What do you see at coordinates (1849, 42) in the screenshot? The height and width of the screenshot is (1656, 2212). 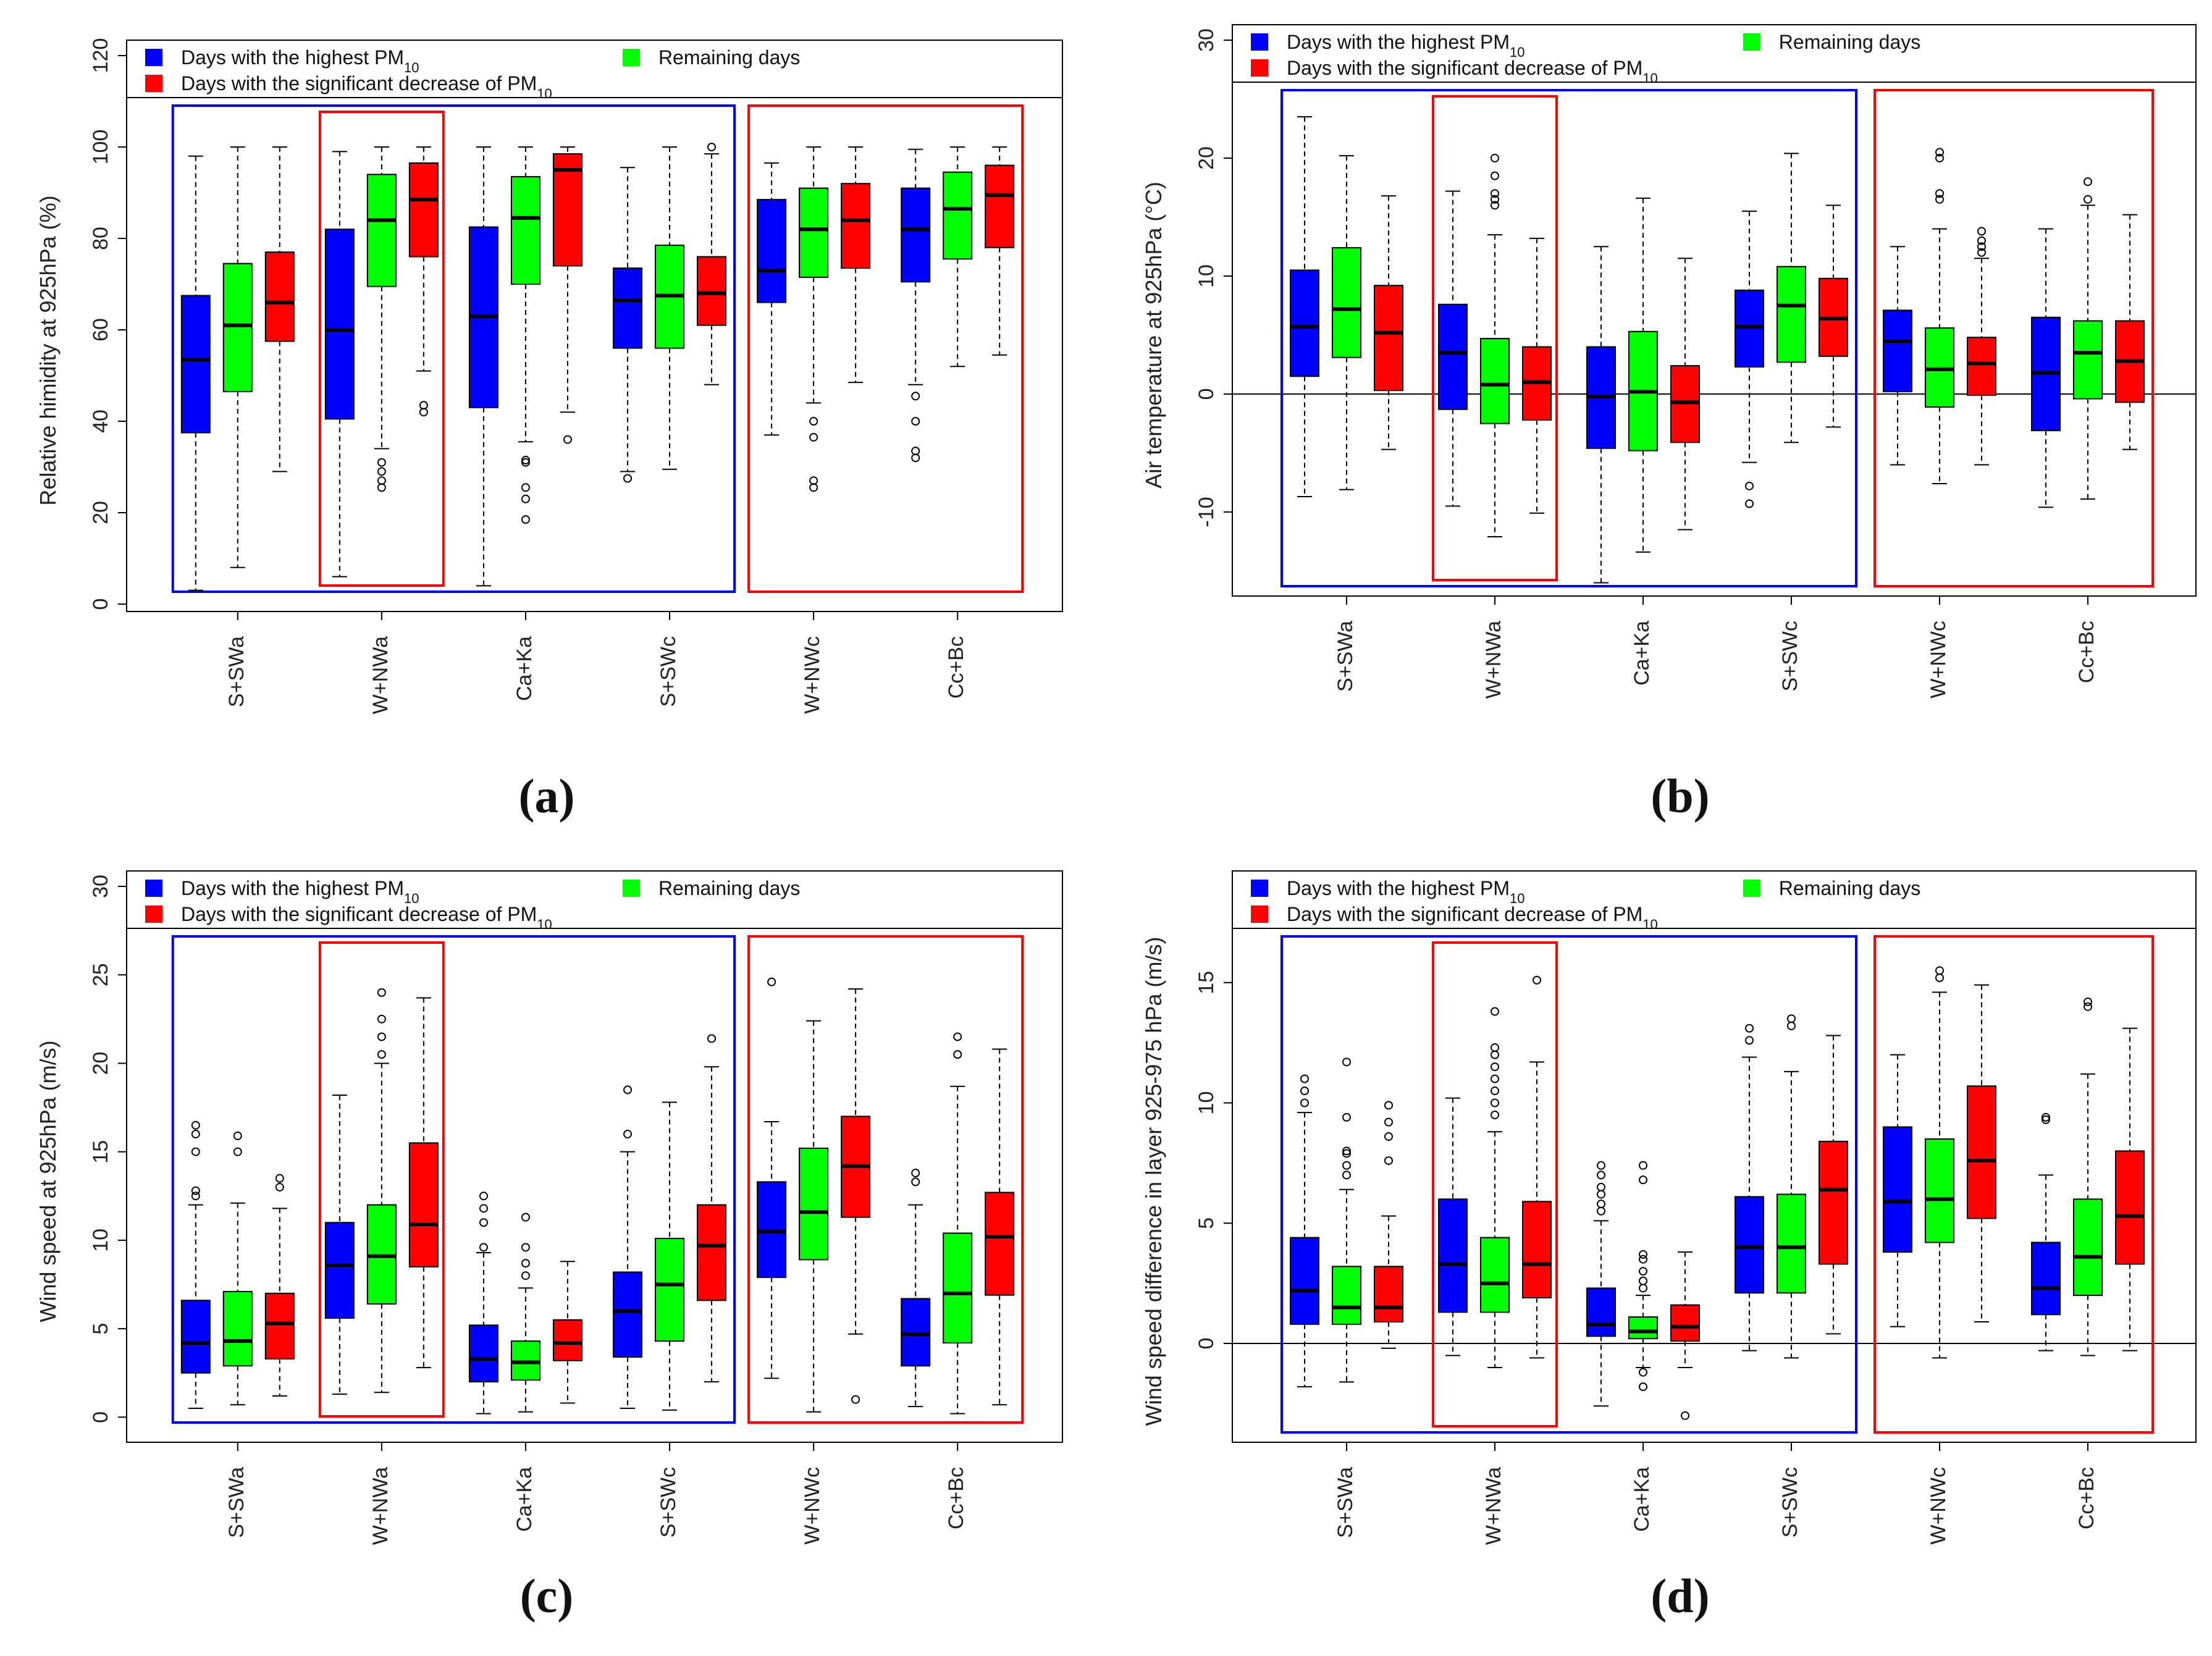 I see `legend-label-remaining: Remaining days` at bounding box center [1849, 42].